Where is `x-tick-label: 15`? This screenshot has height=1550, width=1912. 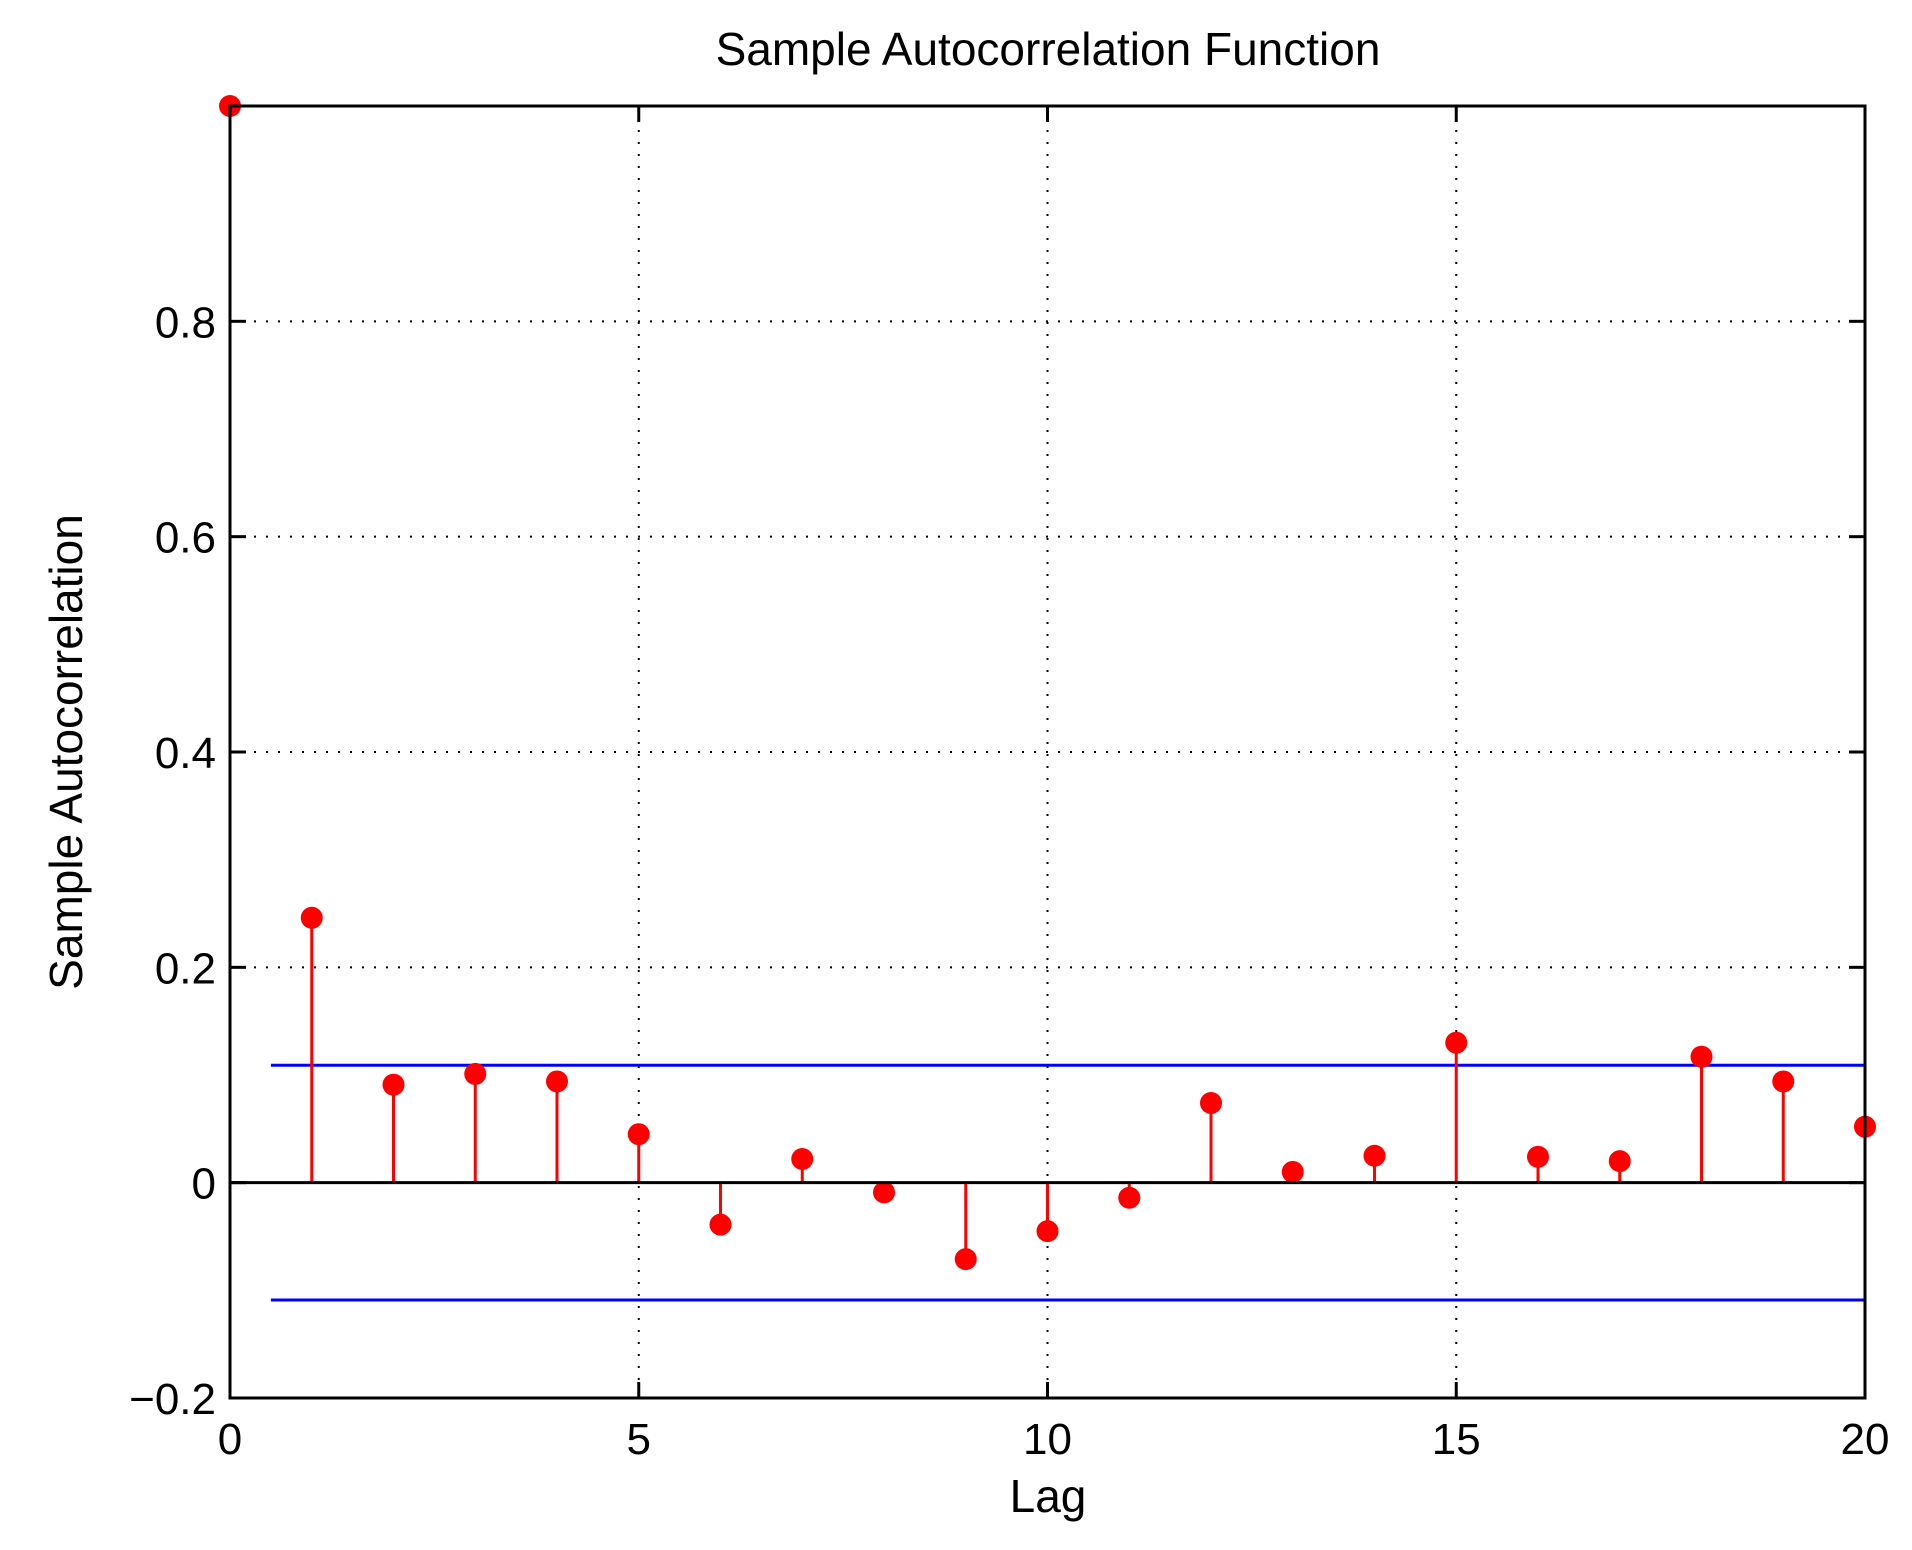 x-tick-label: 15 is located at coordinates (1456, 1439).